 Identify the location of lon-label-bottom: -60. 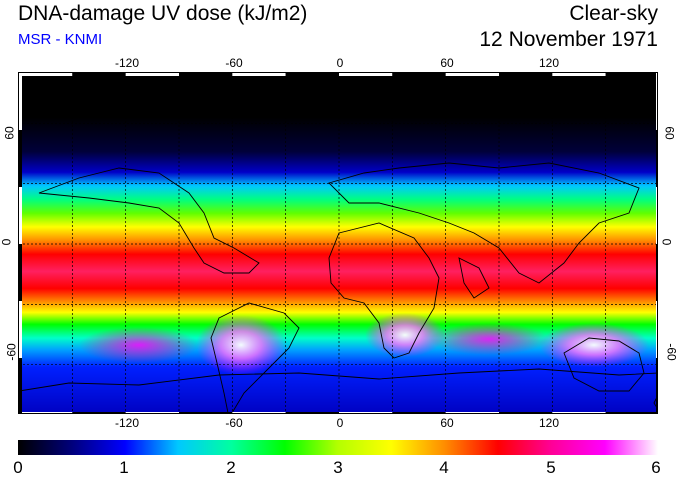
(234, 423).